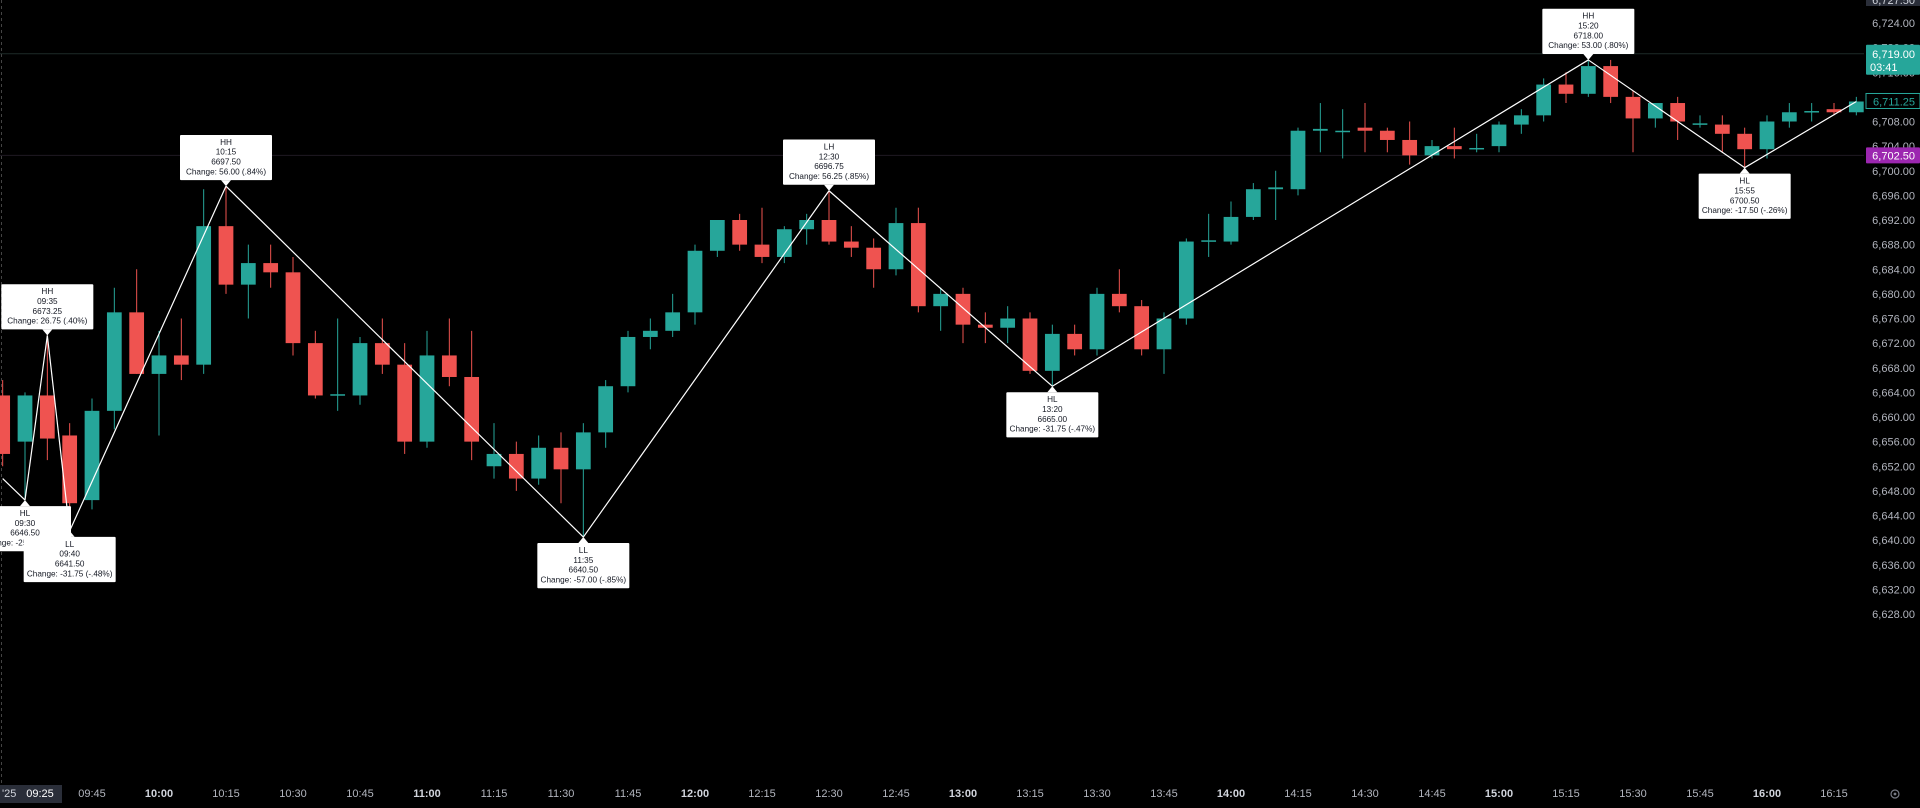 The height and width of the screenshot is (808, 1920). What do you see at coordinates (1365, 794) in the screenshot?
I see `time-tick-label: 14:30` at bounding box center [1365, 794].